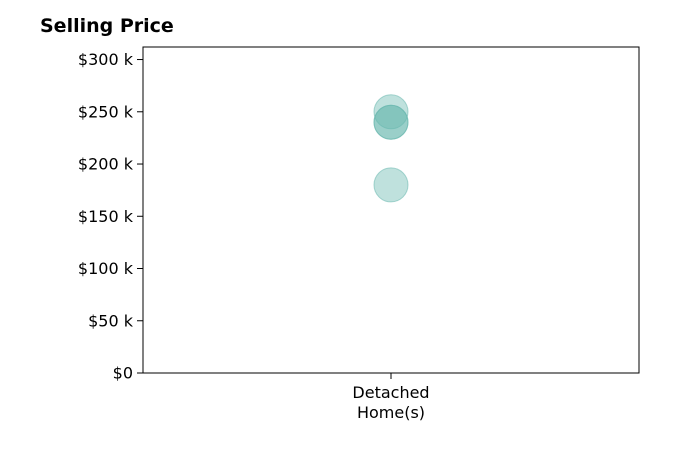 The image size is (679, 462). What do you see at coordinates (106, 216) in the screenshot?
I see `y-tick-label: $150 k` at bounding box center [106, 216].